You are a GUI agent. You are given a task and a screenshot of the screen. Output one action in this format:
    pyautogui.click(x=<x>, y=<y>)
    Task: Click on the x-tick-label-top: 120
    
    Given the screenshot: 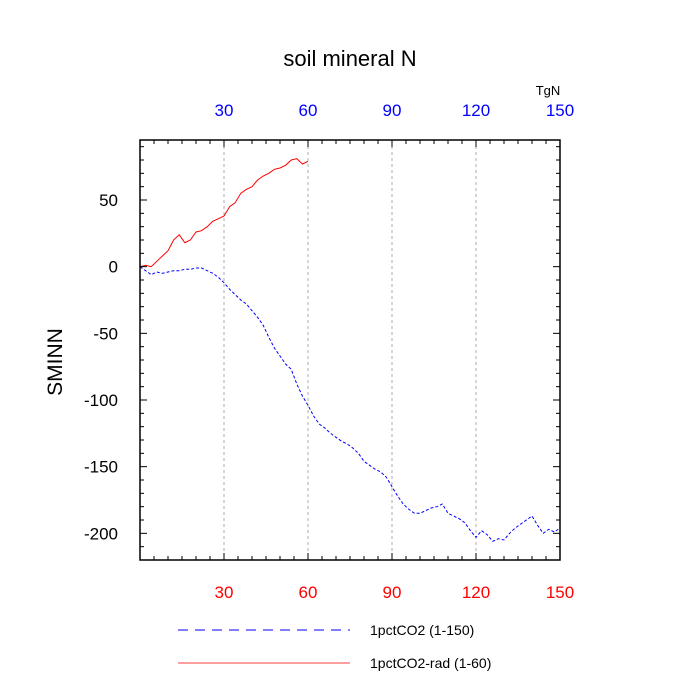 What is the action you would take?
    pyautogui.click(x=476, y=110)
    